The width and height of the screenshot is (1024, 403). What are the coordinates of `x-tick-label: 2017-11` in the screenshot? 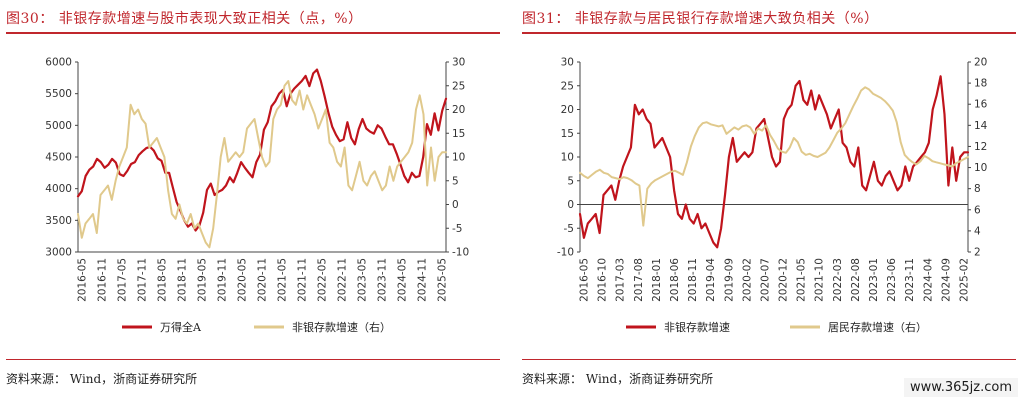 It's located at (143, 280).